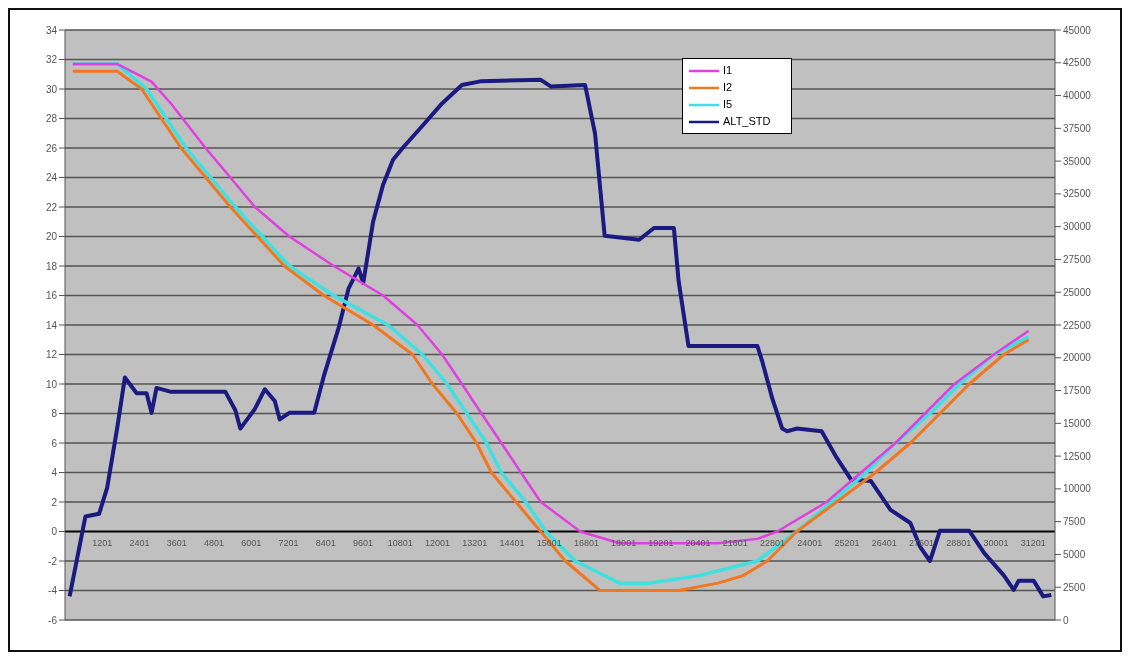  I want to click on y2-tick-label: 0, so click(1066, 620).